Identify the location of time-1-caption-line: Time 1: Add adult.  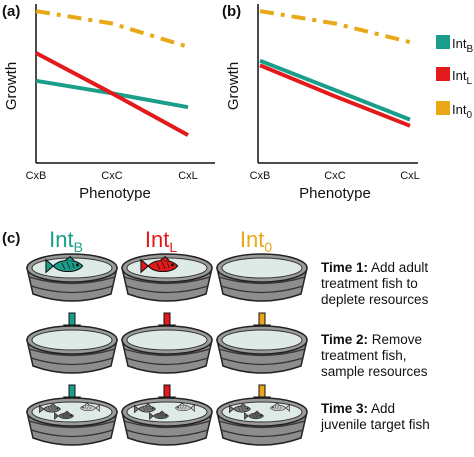
(374, 267).